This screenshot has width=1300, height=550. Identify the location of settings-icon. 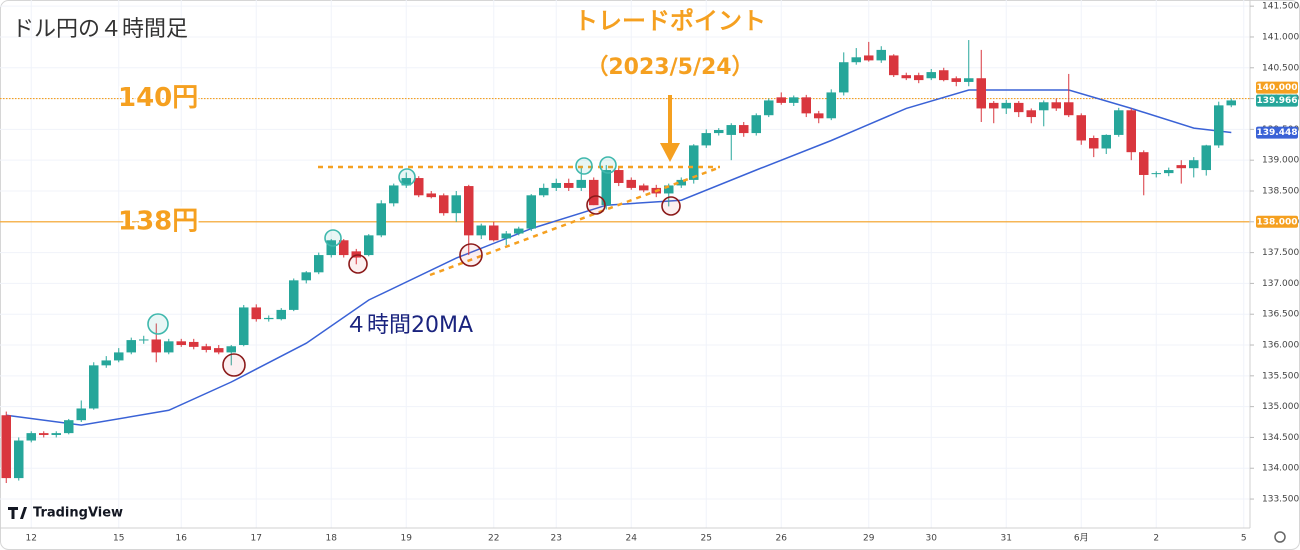
(1280, 537).